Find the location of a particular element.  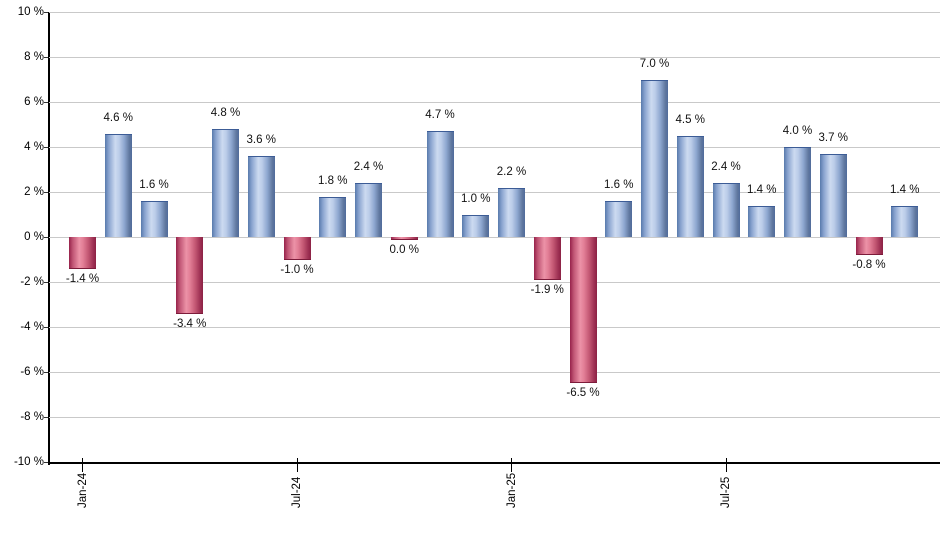

y-axis-tick-label: -6 % is located at coordinates (32, 372).